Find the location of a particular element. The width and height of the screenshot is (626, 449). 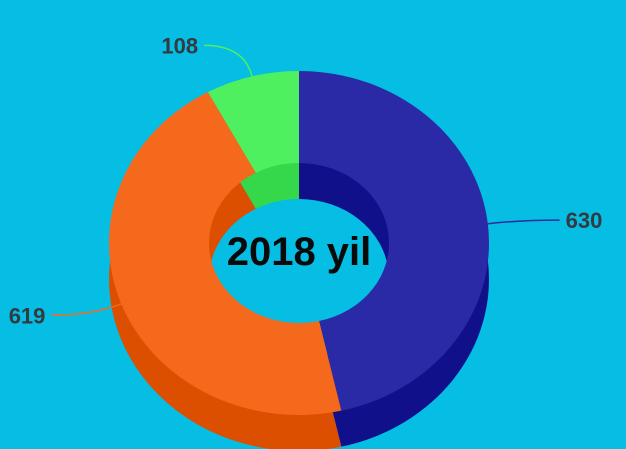

donut-slice is located at coordinates (253, 122).